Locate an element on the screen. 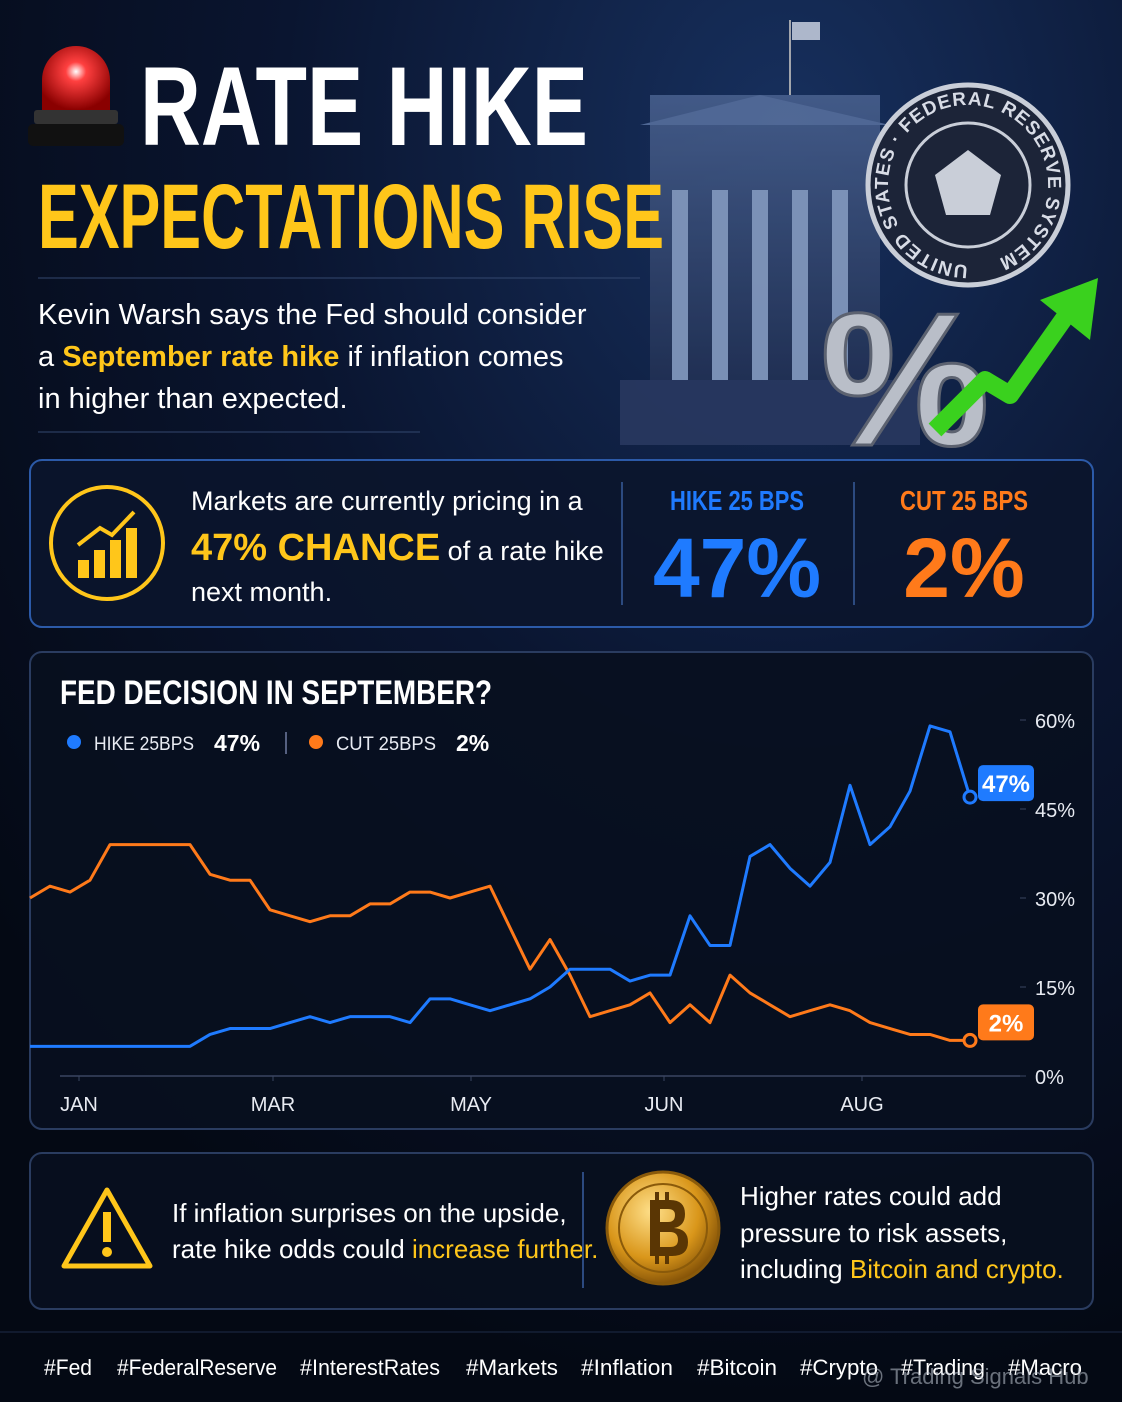  note-text: rate hike odds could is located at coordinates (292, 1249).